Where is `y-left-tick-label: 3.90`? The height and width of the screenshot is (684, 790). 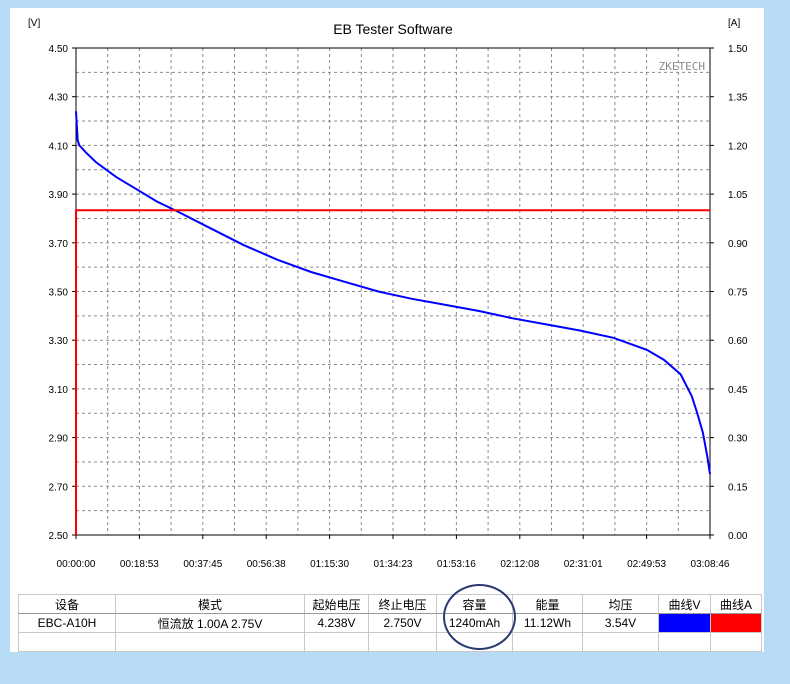 y-left-tick-label: 3.90 is located at coordinates (59, 195).